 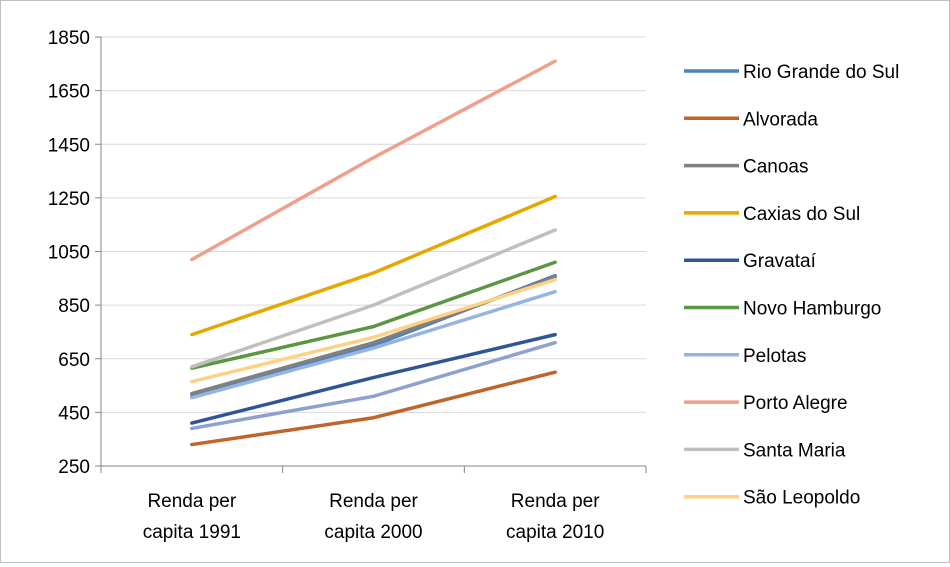 I want to click on series-line-santa-maria, so click(x=373, y=298).